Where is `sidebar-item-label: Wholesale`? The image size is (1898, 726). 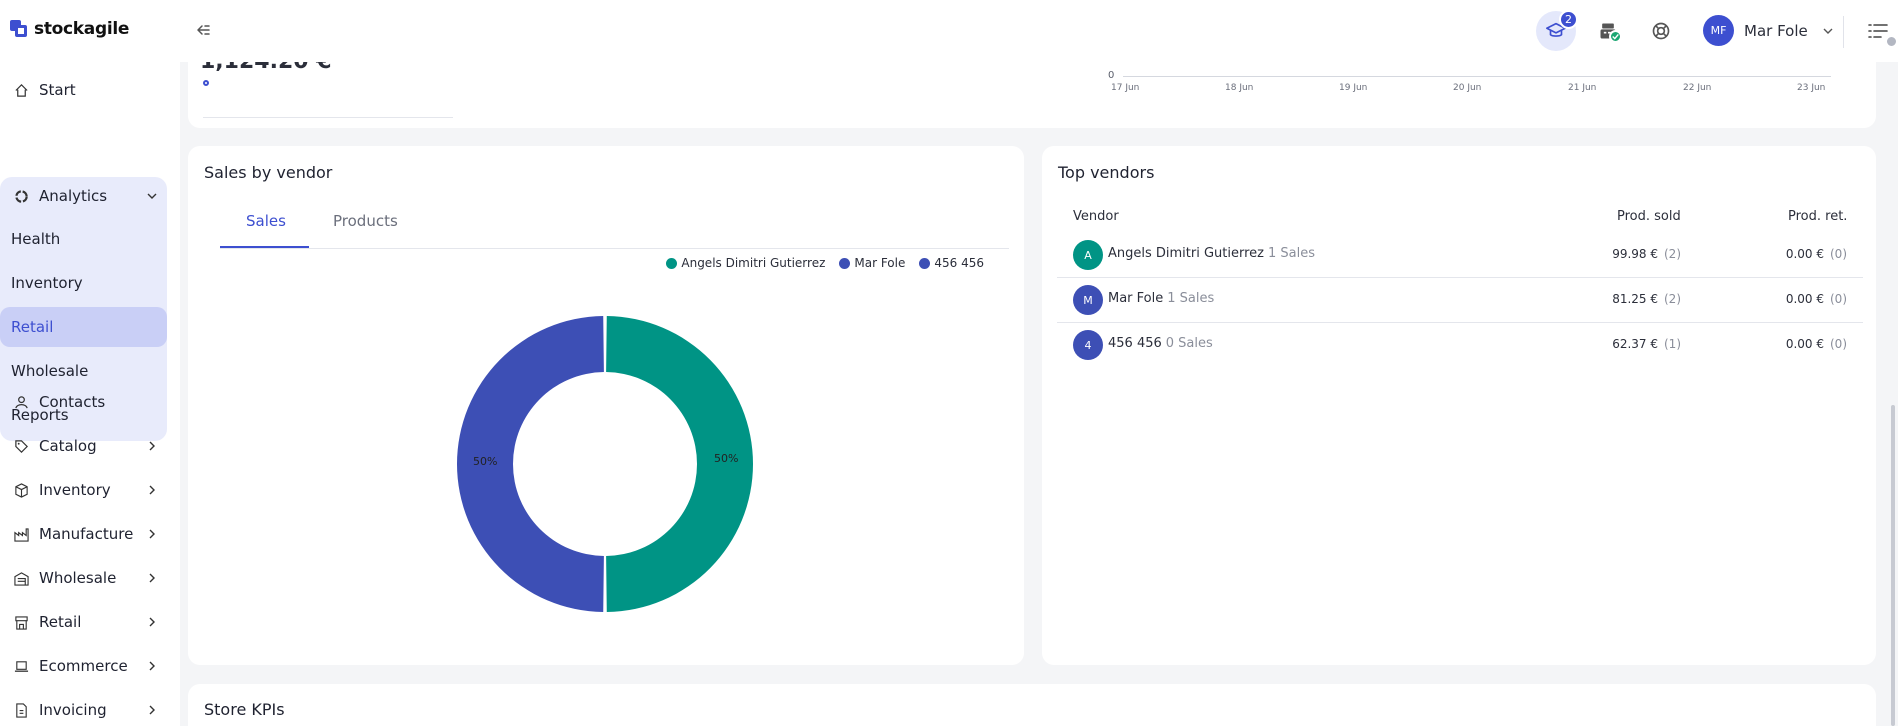
sidebar-item-label: Wholesale is located at coordinates (78, 578).